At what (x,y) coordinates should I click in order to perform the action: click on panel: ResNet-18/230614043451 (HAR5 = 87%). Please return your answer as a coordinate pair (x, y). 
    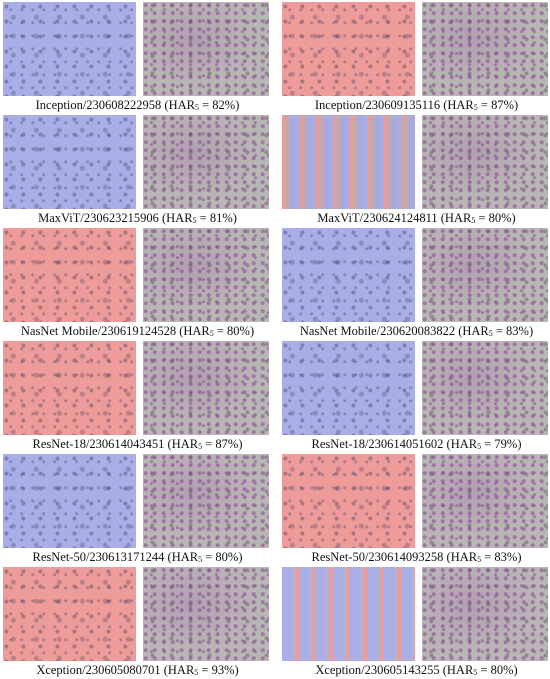
    Looking at the image, I should click on (137, 395).